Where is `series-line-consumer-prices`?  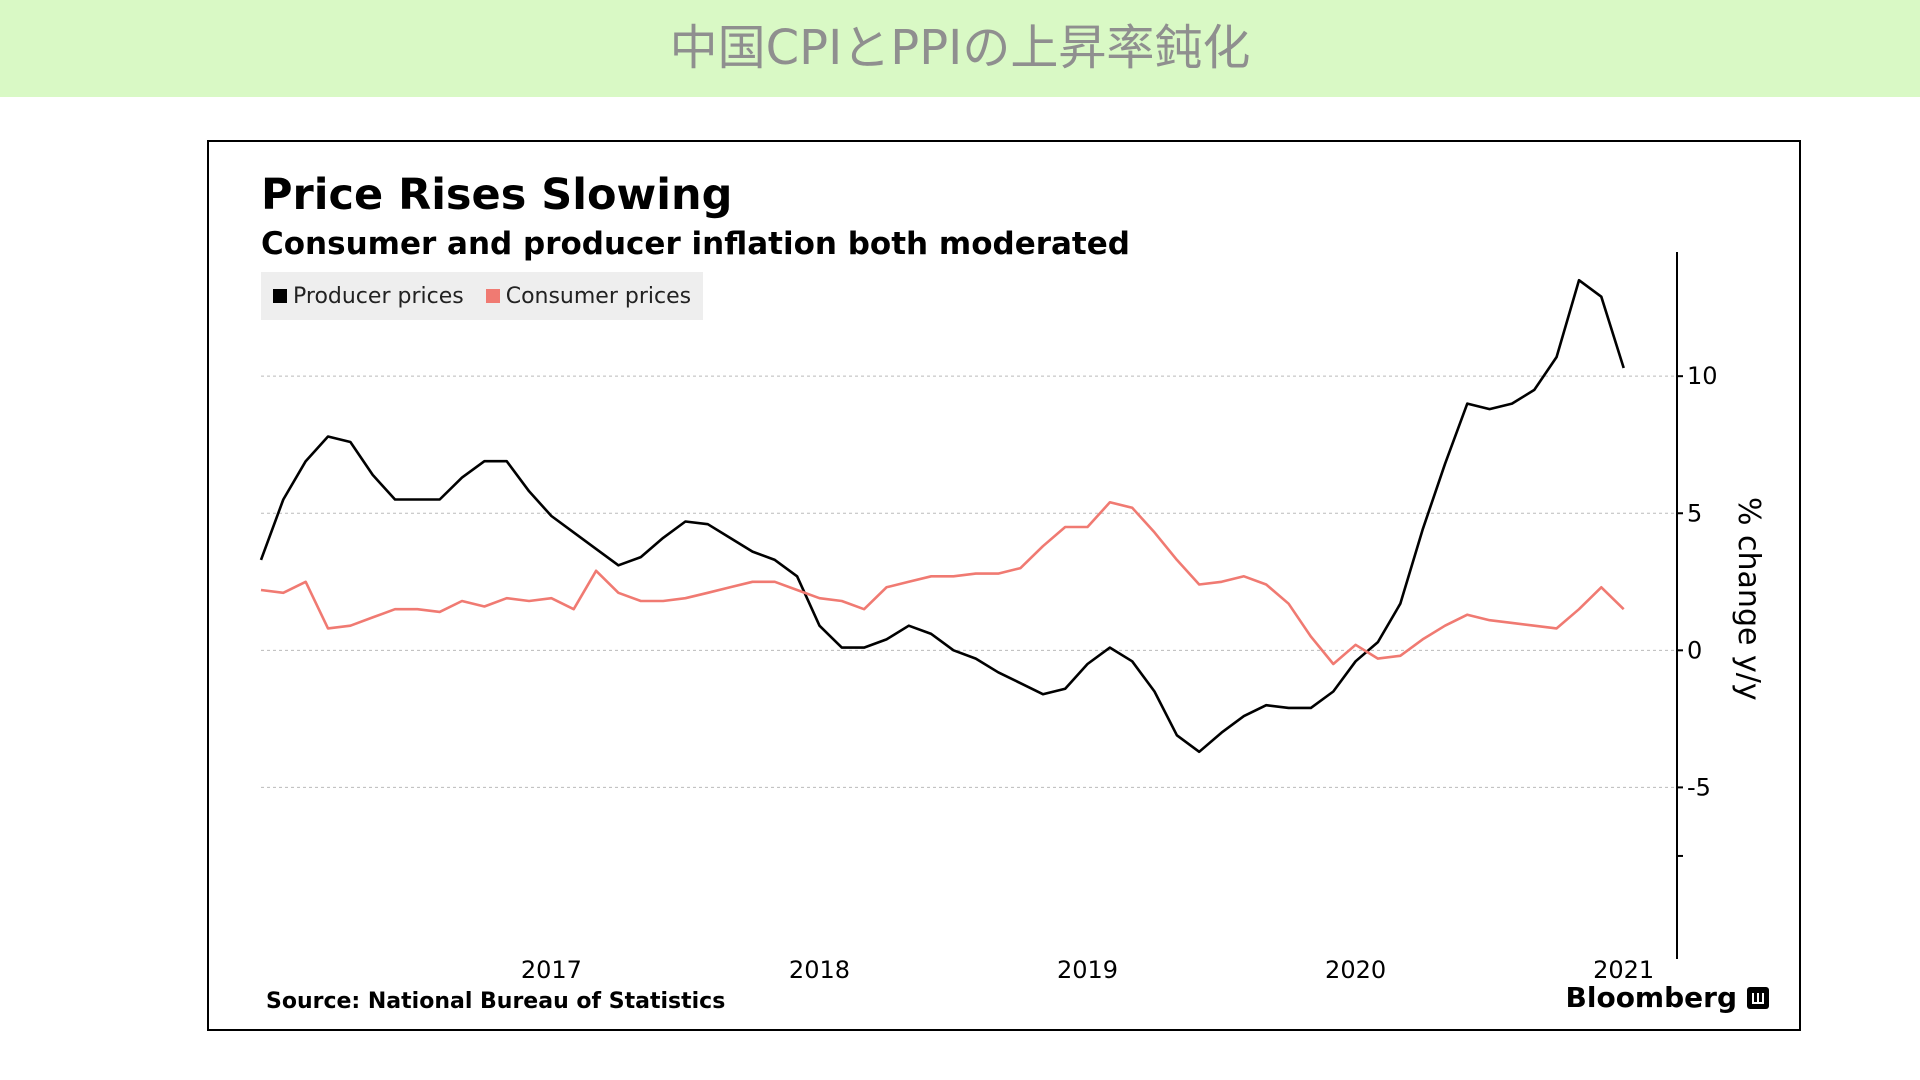
series-line-consumer-prices is located at coordinates (942, 583).